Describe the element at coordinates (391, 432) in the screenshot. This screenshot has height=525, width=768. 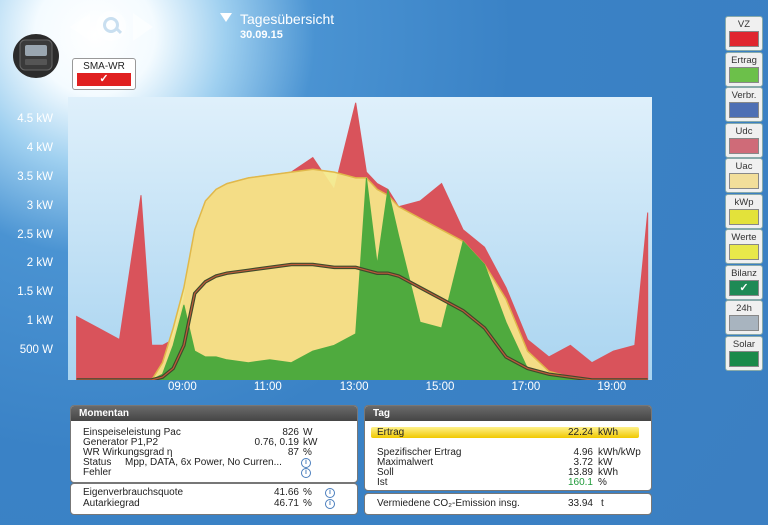
I see `ertrag-label: Ertrag` at that location.